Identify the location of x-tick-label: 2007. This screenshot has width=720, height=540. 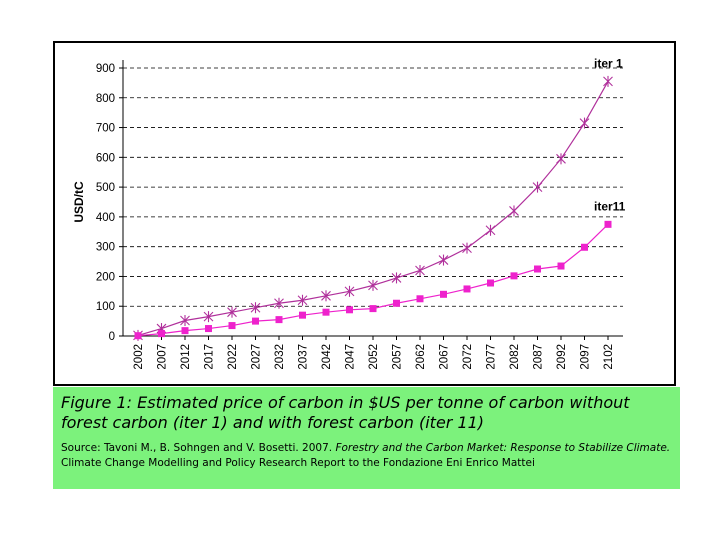
(163, 357).